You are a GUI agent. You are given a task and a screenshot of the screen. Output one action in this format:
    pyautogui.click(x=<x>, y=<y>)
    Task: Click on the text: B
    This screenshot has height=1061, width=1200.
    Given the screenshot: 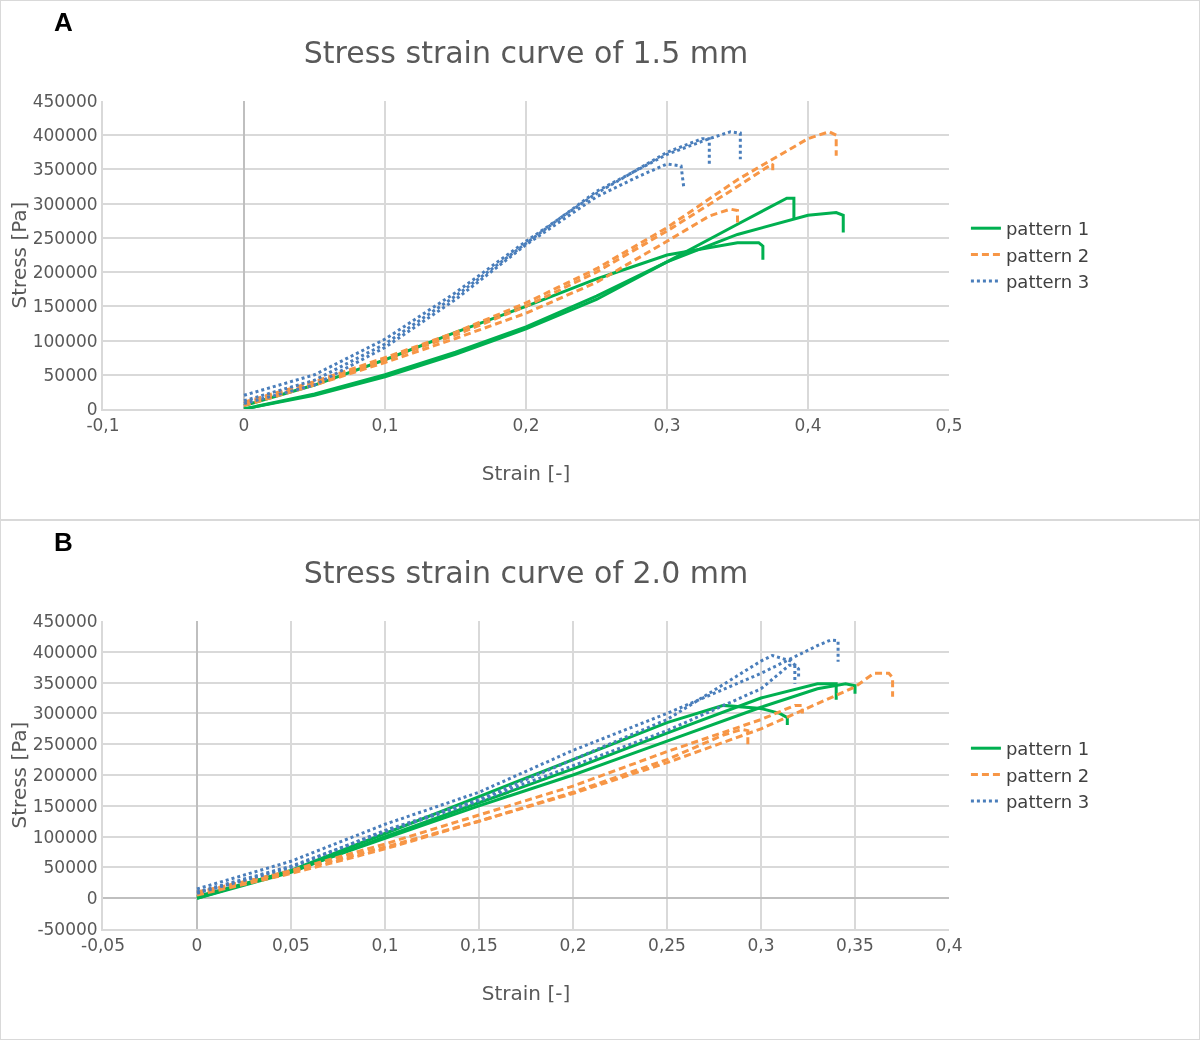 What is the action you would take?
    pyautogui.click(x=63, y=542)
    